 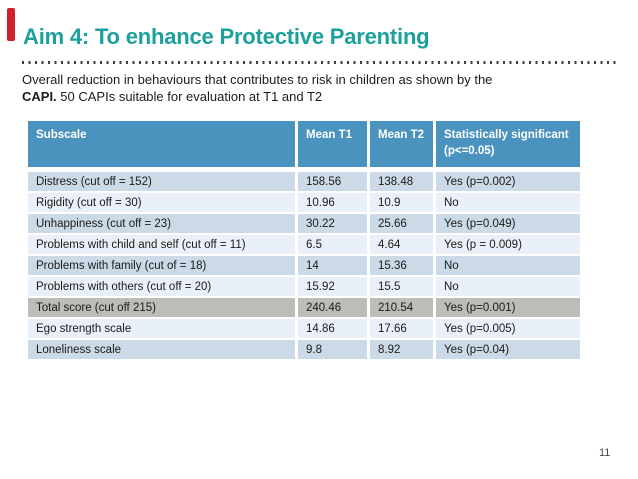 I want to click on cell-mean-t1: 240.46, so click(x=334, y=308).